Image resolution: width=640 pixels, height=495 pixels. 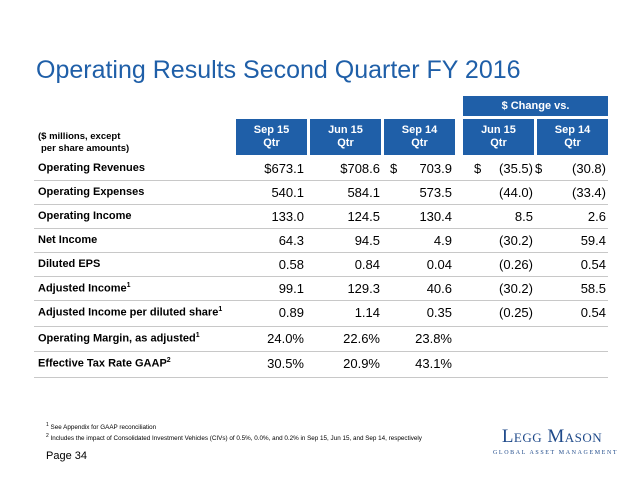 What do you see at coordinates (345, 137) in the screenshot?
I see `column-header-jun15: Jun 15 Qtr` at bounding box center [345, 137].